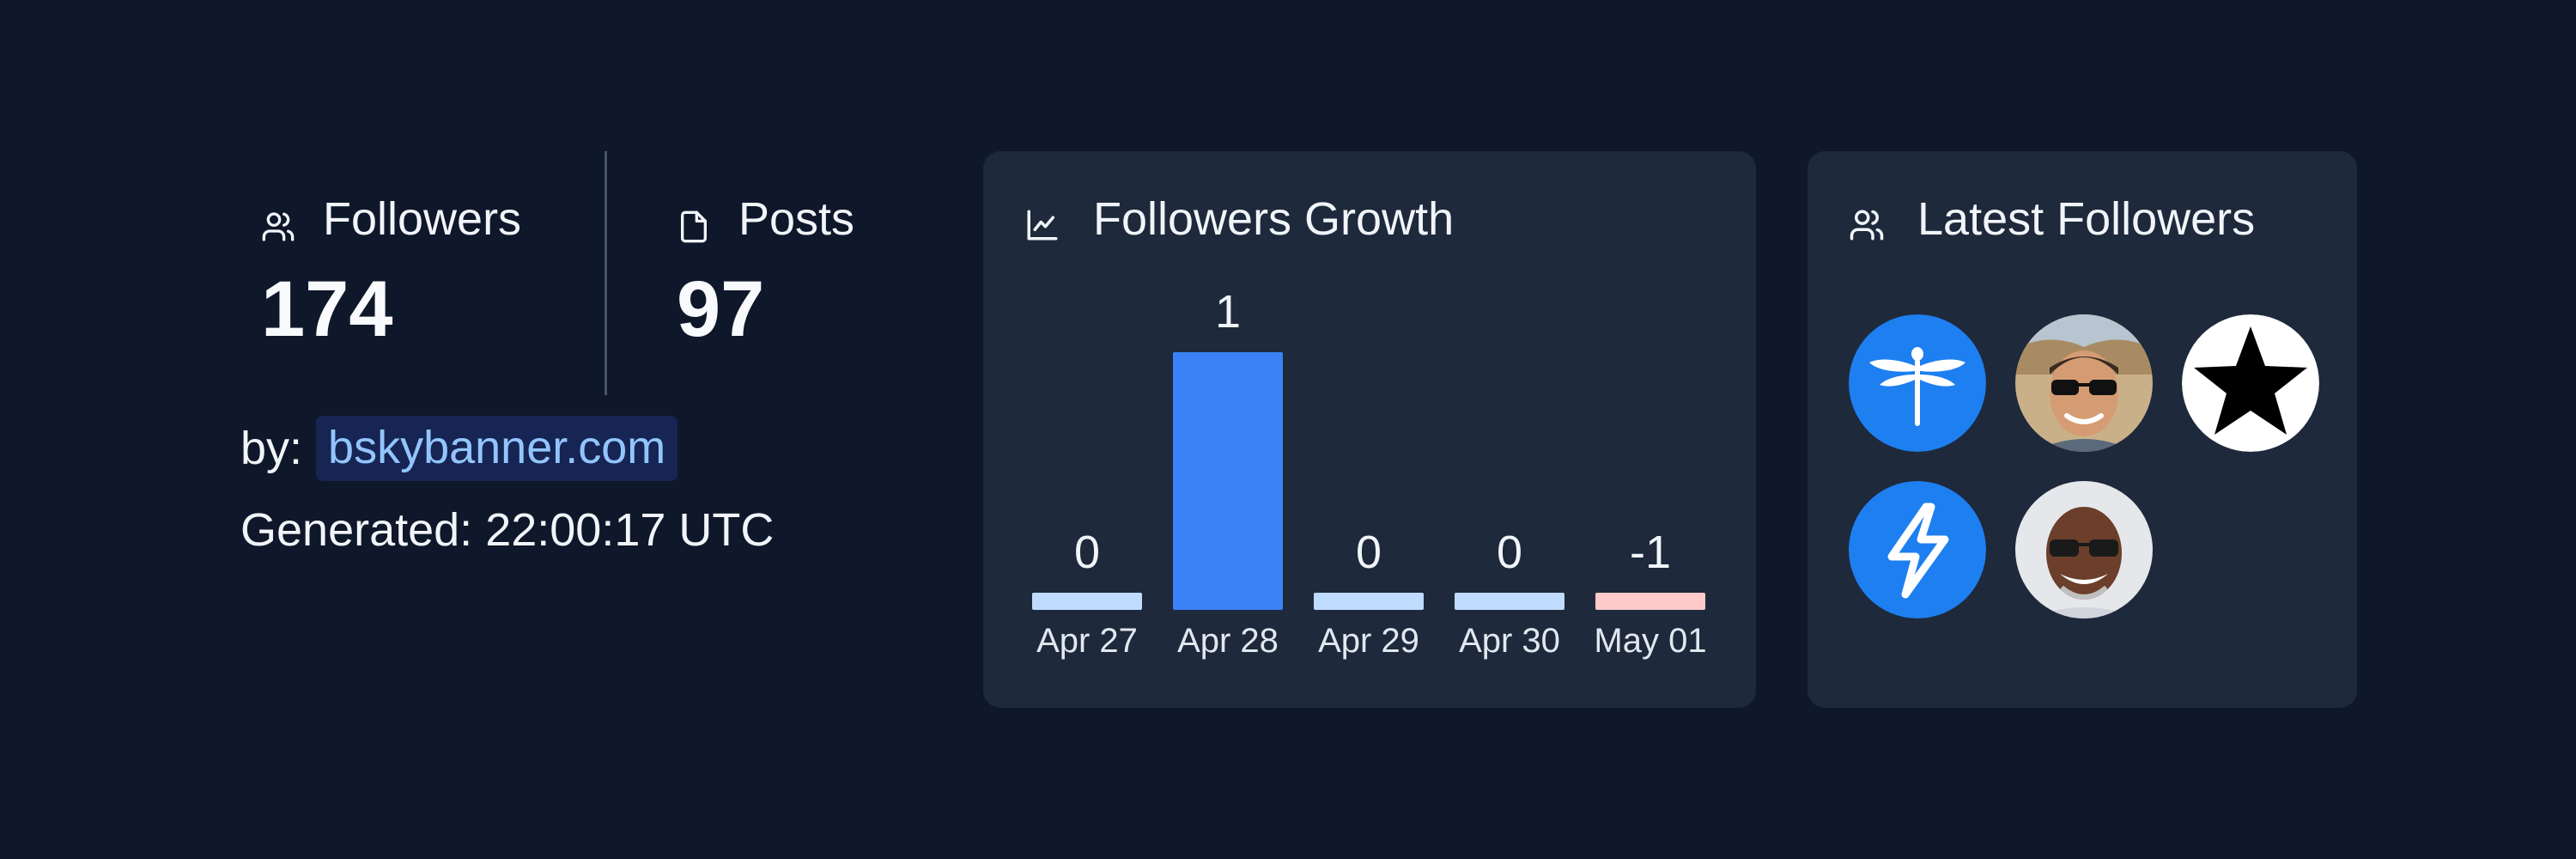 This screenshot has width=2576, height=859. What do you see at coordinates (1510, 641) in the screenshot?
I see `x-tick-label-4: Apr 30` at bounding box center [1510, 641].